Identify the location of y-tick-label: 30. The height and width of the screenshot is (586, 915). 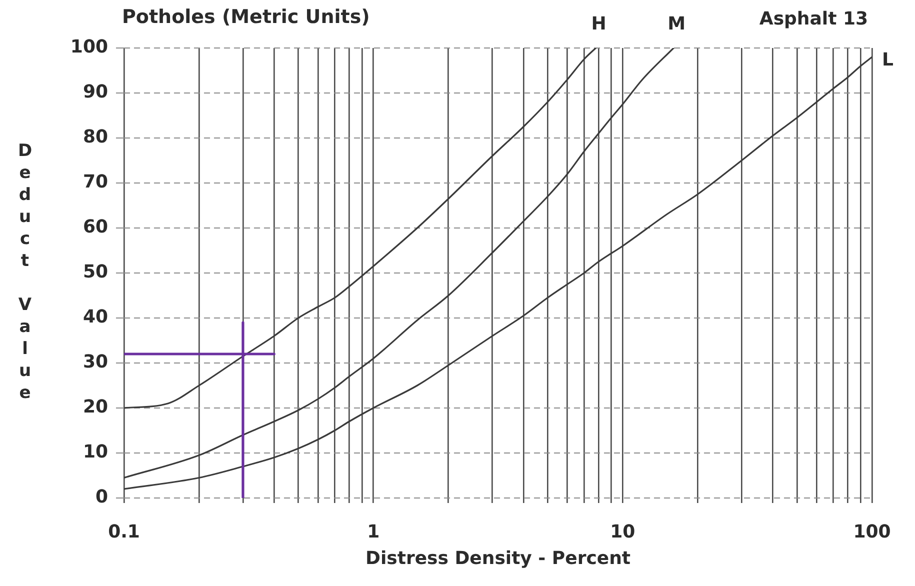
(95, 362).